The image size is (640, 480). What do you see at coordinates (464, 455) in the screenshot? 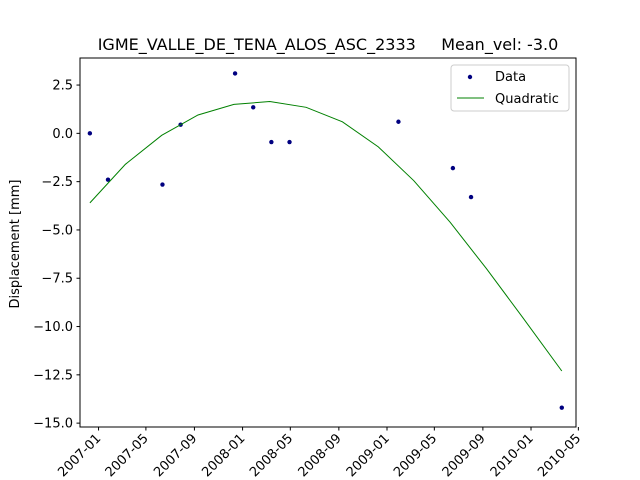
I see `x-tick-label: 2009-09` at bounding box center [464, 455].